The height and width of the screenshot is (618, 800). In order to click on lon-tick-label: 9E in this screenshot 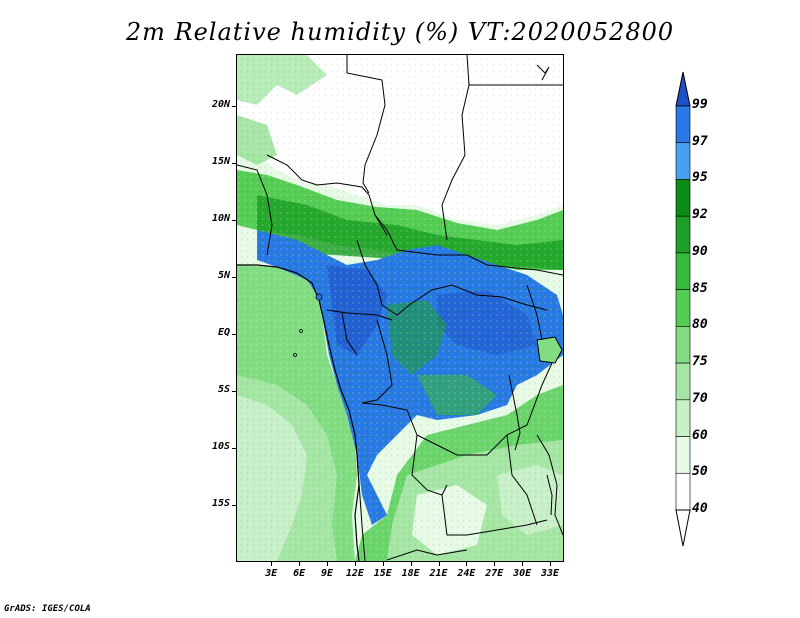, I will do `click(327, 573)`.